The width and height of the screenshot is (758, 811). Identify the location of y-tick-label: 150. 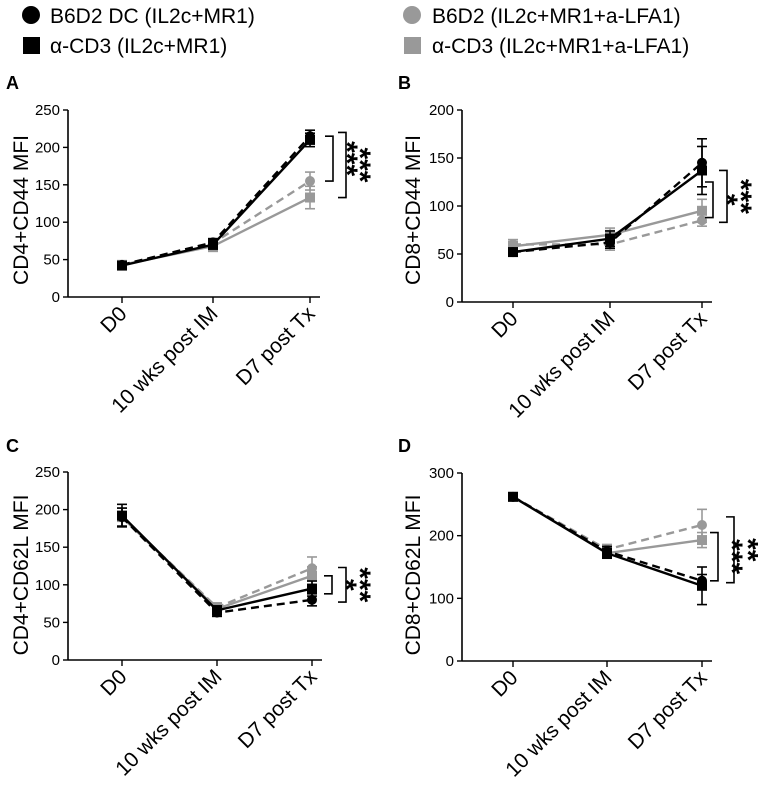
(47, 185).